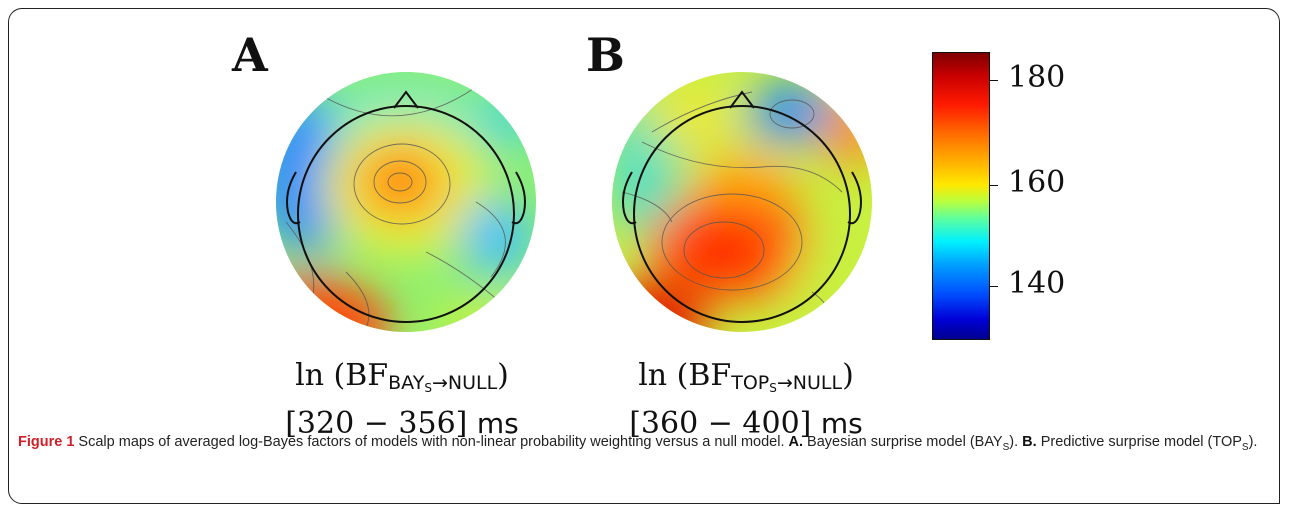  What do you see at coordinates (742, 202) in the screenshot?
I see `scalp-map-b` at bounding box center [742, 202].